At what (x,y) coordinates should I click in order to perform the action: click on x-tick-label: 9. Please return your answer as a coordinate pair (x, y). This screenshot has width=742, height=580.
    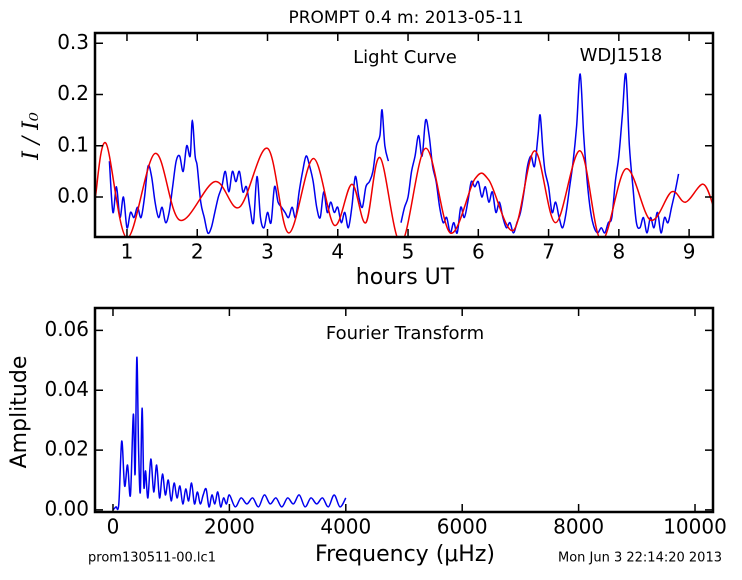
    Looking at the image, I should click on (689, 252).